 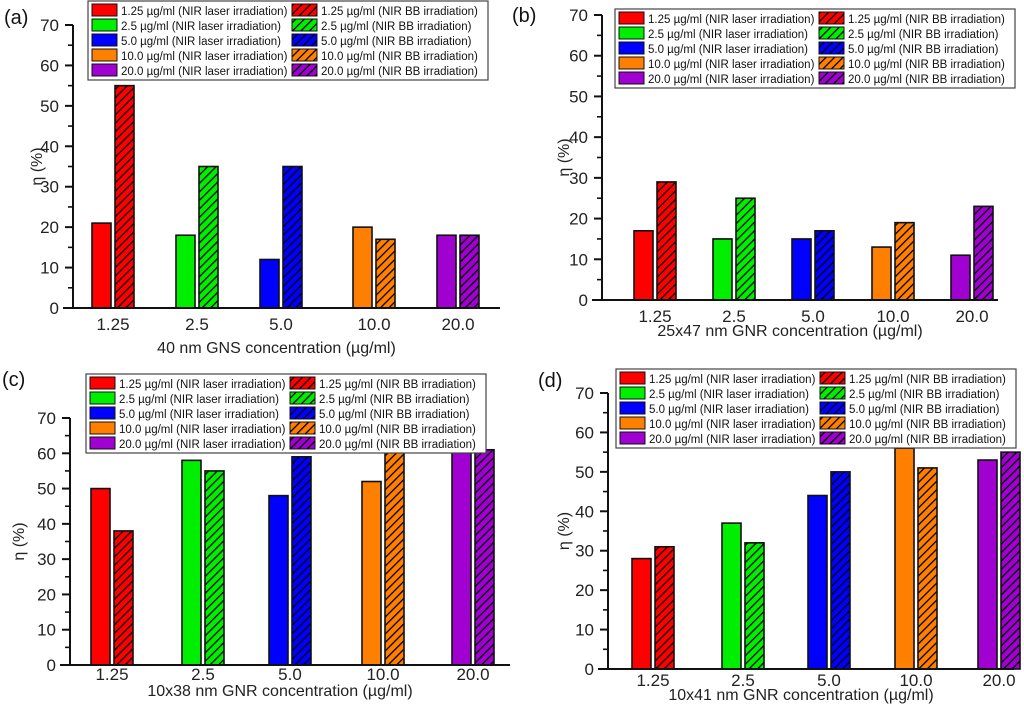 I want to click on panel-label: (c), so click(x=13, y=380).